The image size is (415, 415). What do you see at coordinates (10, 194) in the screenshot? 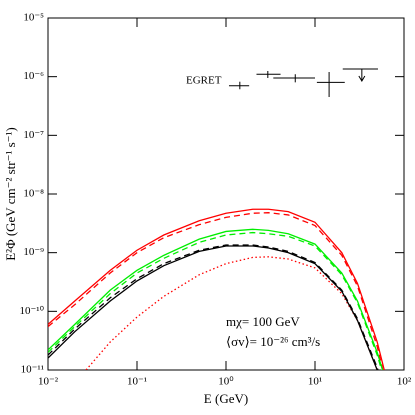
I see `y-axis-label: E²Φ (GeV cm⁻² str⁻¹ s⁻¹)` at bounding box center [10, 194].